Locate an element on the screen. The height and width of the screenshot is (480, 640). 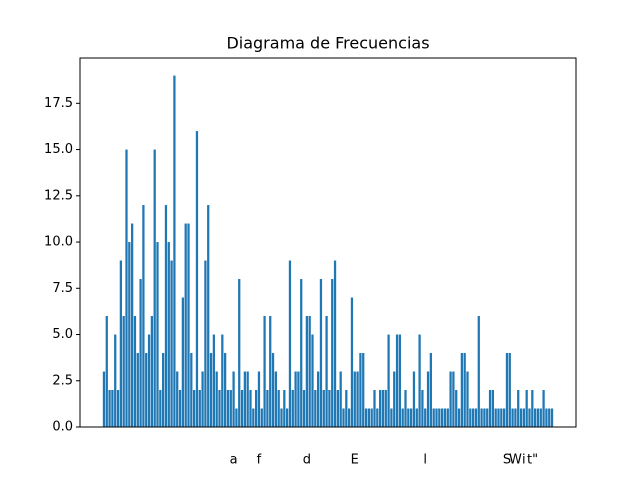
x-tick-label: f is located at coordinates (259, 460).